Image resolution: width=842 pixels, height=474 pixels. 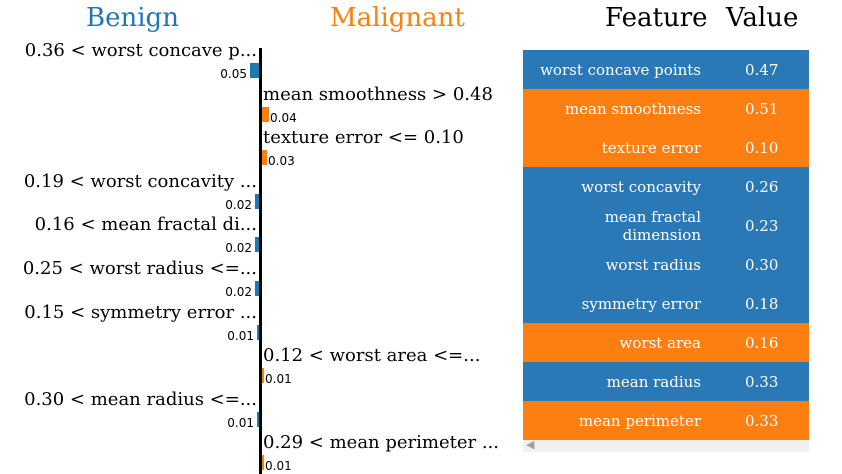 What do you see at coordinates (132, 18) in the screenshot?
I see `benign-header: Benign` at bounding box center [132, 18].